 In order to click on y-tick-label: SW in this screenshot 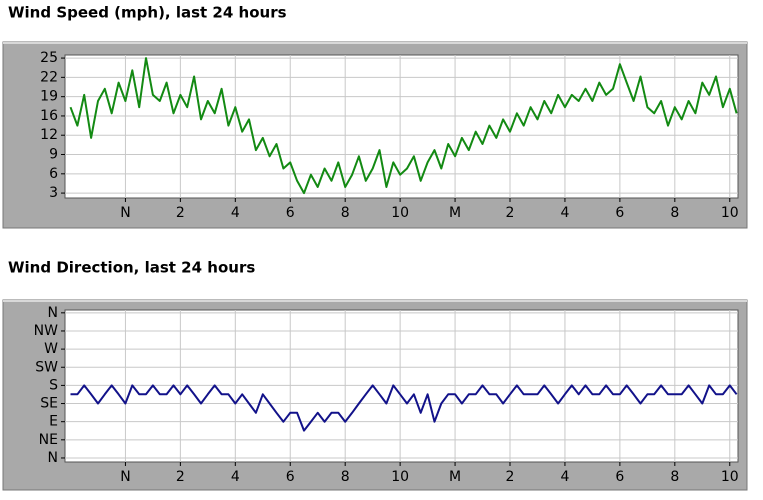, I will do `click(46, 367)`.